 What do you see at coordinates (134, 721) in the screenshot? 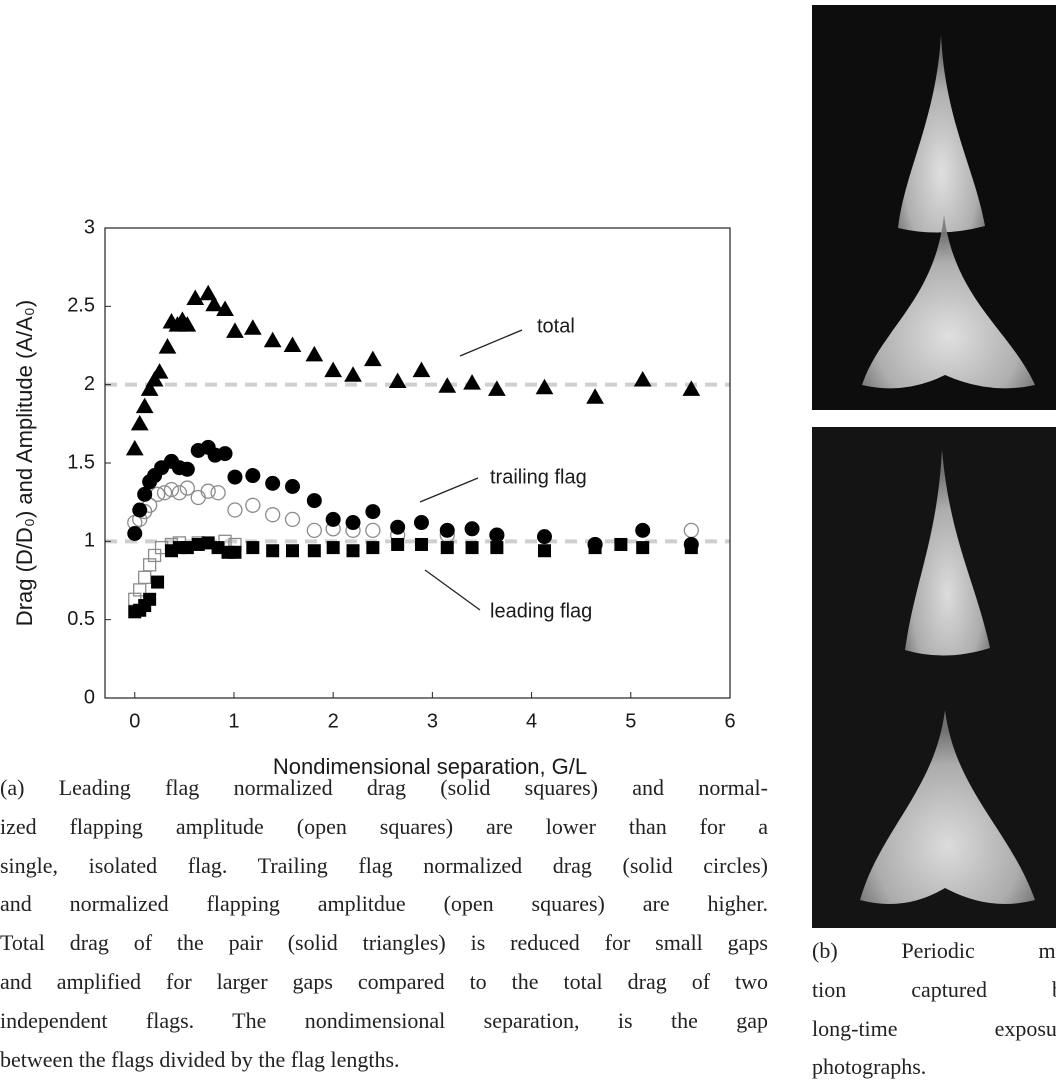
I see `x-tick-label: 0` at bounding box center [134, 721].